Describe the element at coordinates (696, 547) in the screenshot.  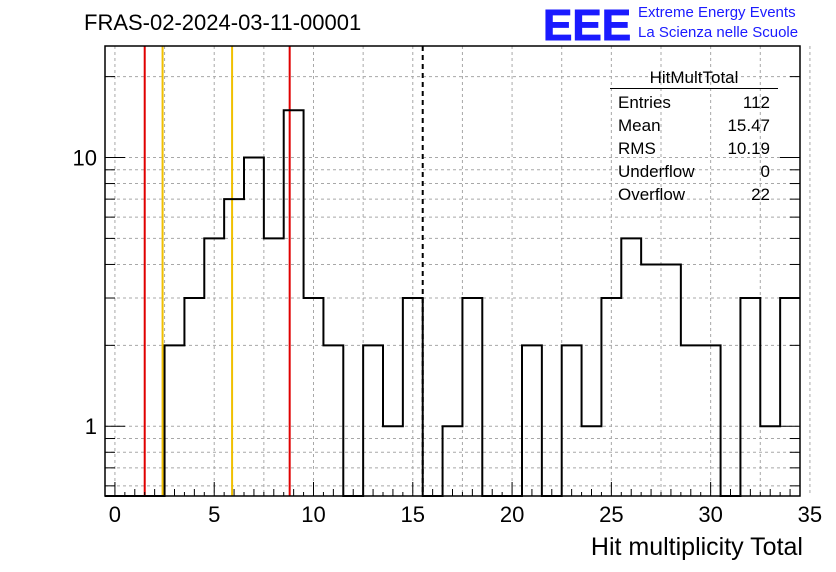
I see `x-axis-label: Hit multiplicity Total` at that location.